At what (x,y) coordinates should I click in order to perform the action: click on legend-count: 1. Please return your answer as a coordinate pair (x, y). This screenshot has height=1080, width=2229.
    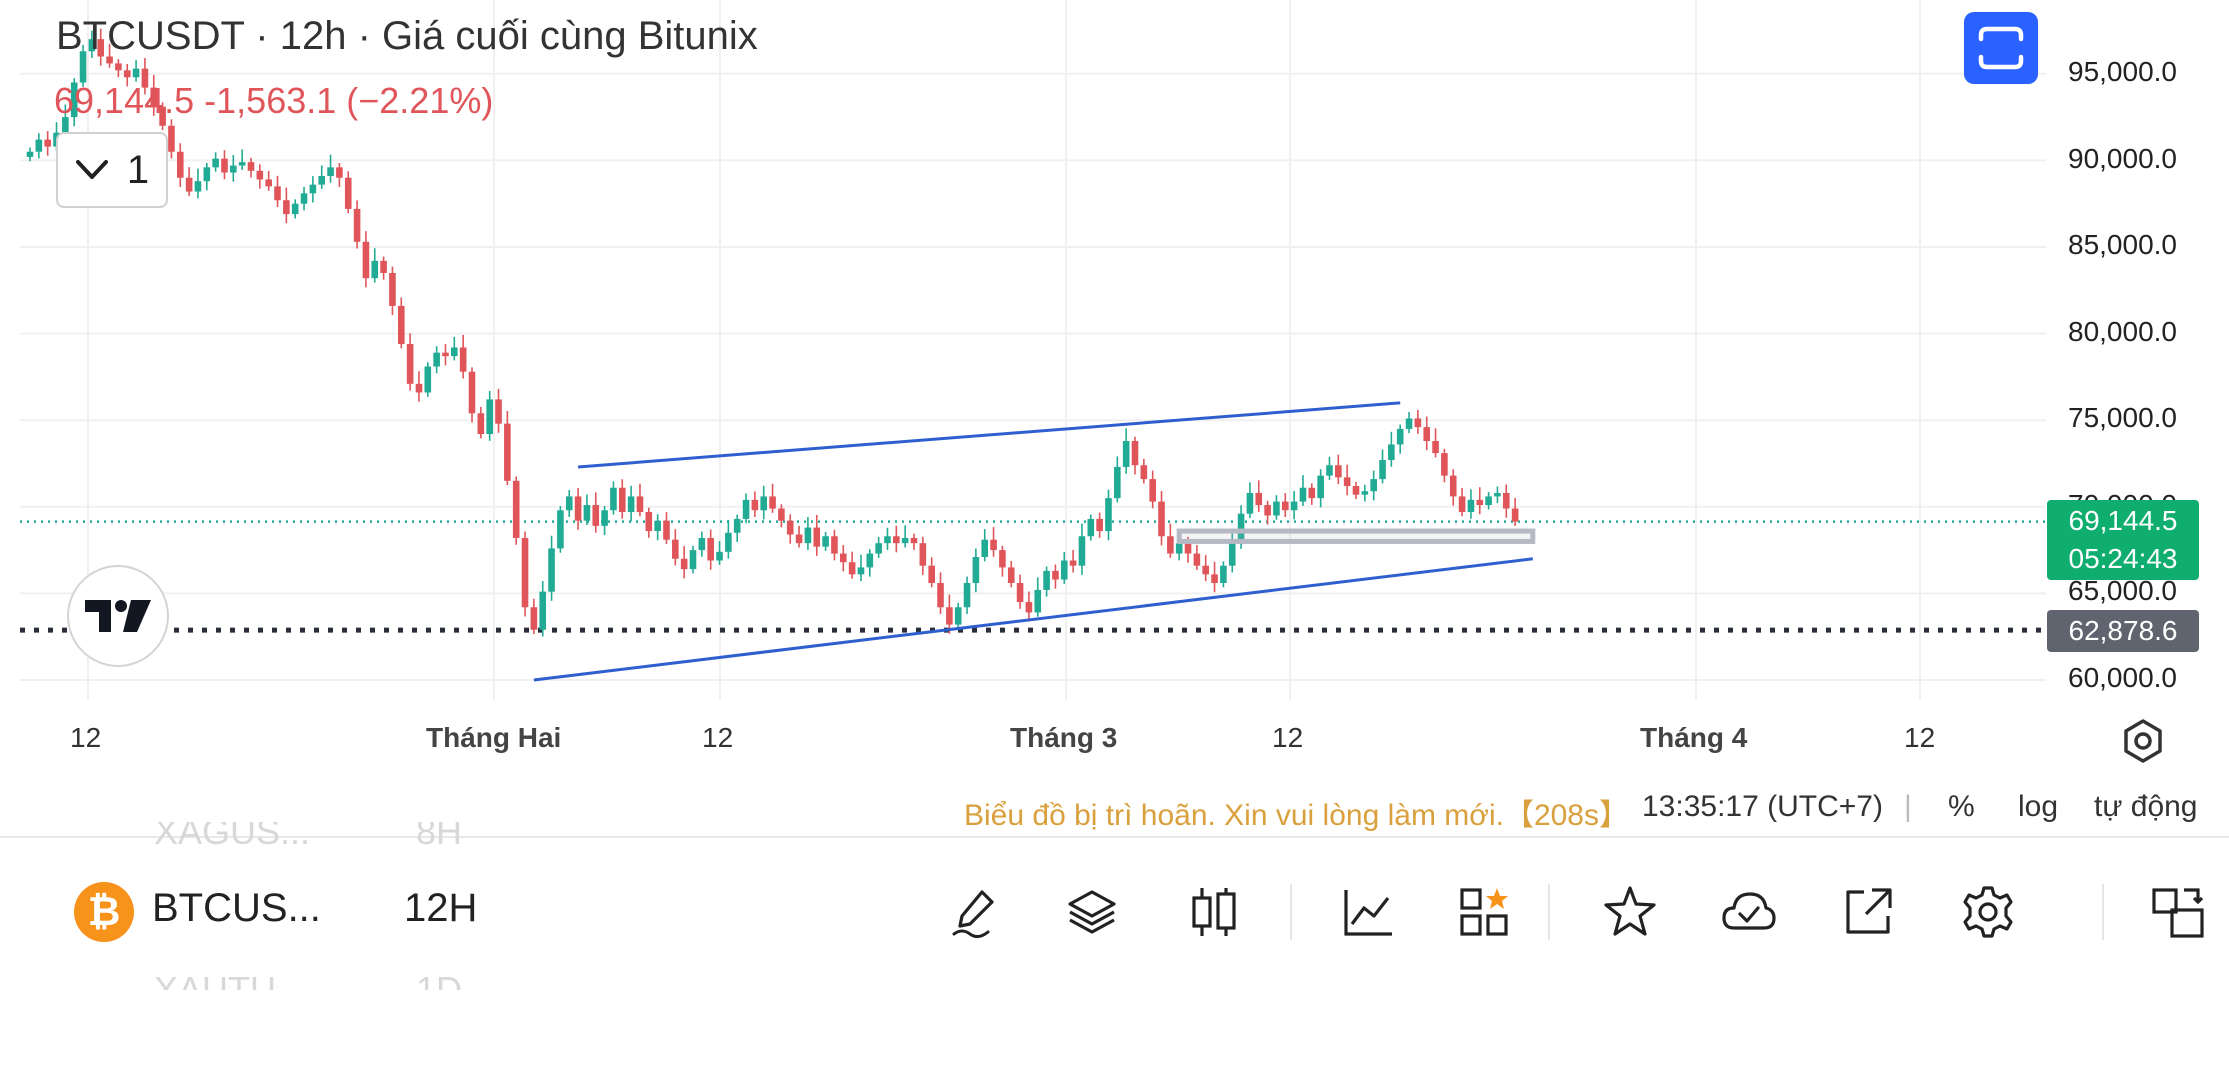
    Looking at the image, I should click on (138, 169).